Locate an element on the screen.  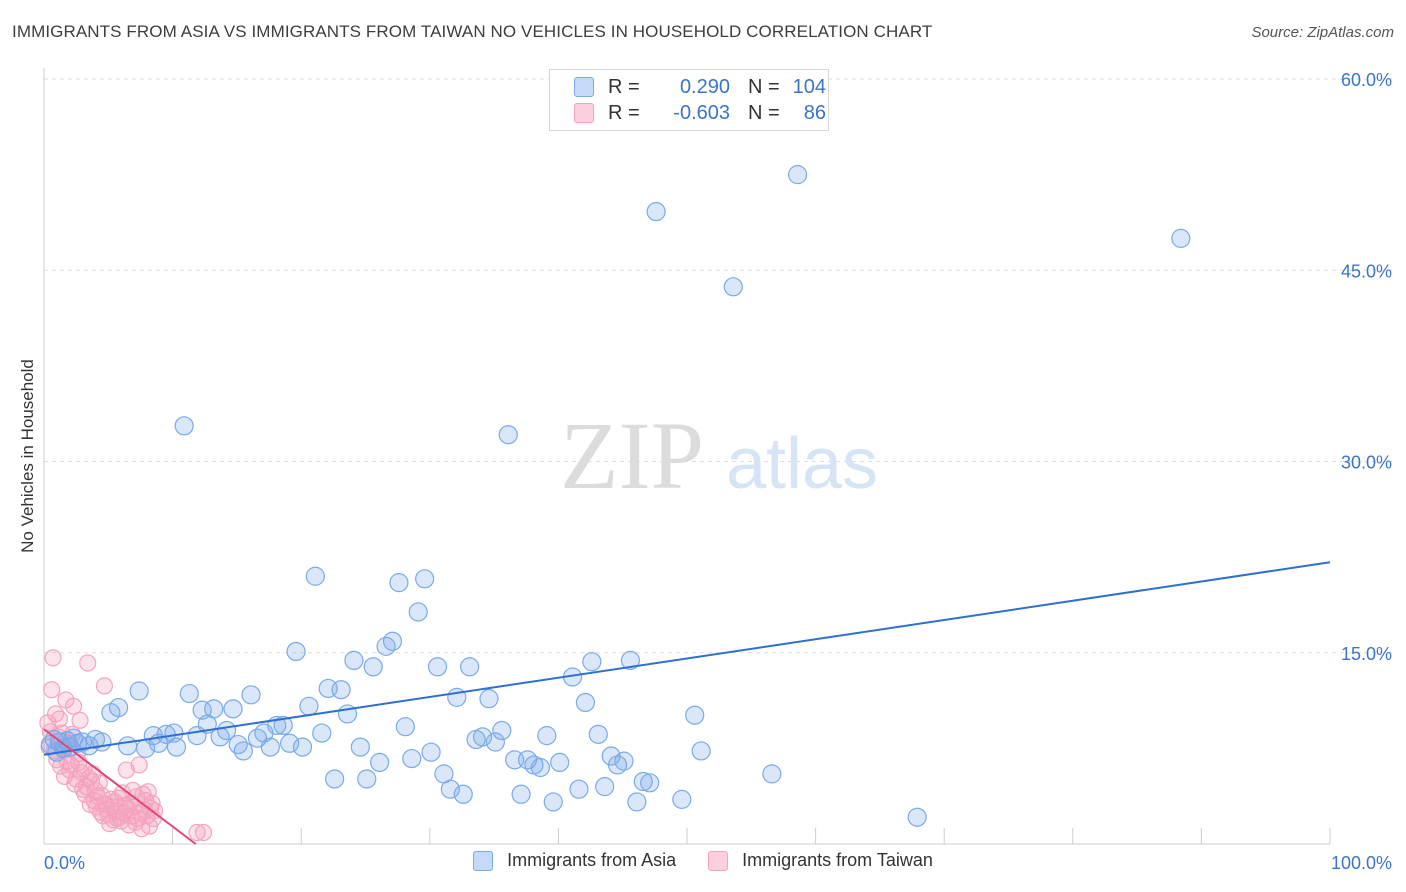
y-tick-label-2: 45.0% is located at coordinates (1366, 271).